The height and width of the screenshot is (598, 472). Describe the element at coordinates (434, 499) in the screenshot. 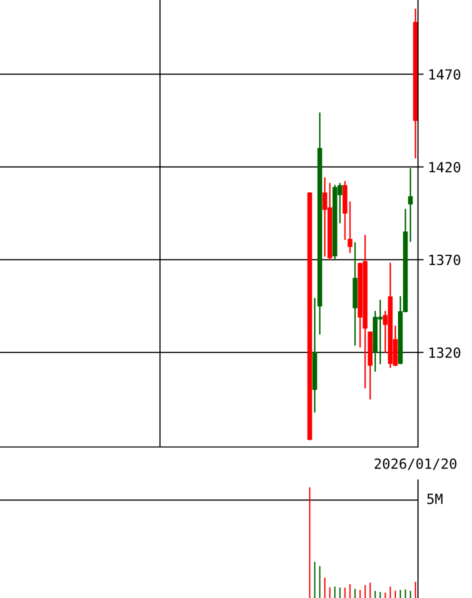

I see `ref-line-label: 5M` at that location.